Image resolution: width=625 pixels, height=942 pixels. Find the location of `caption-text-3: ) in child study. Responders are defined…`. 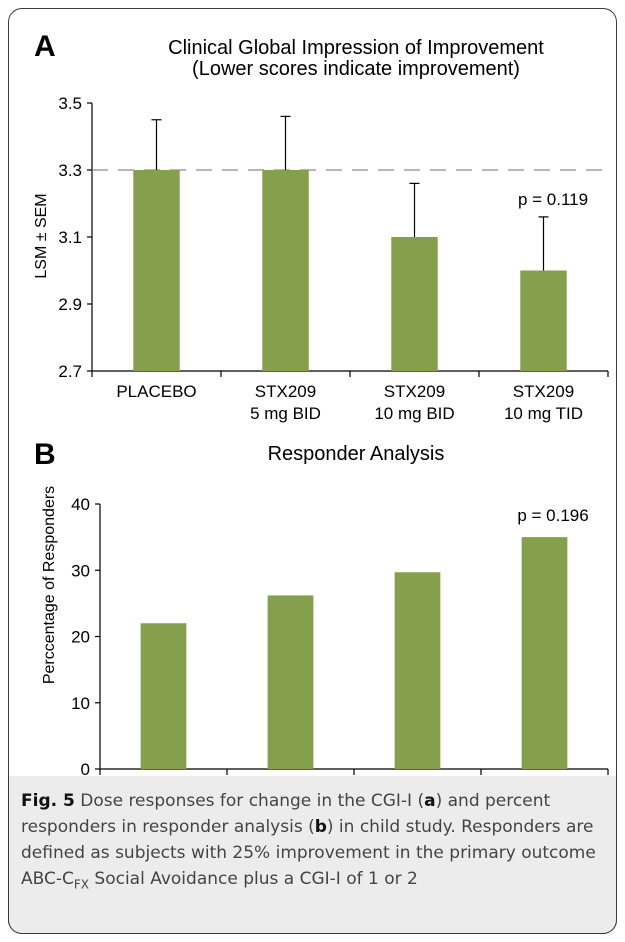

caption-text-3: ) in child study. Responders are defined… is located at coordinates (308, 853).